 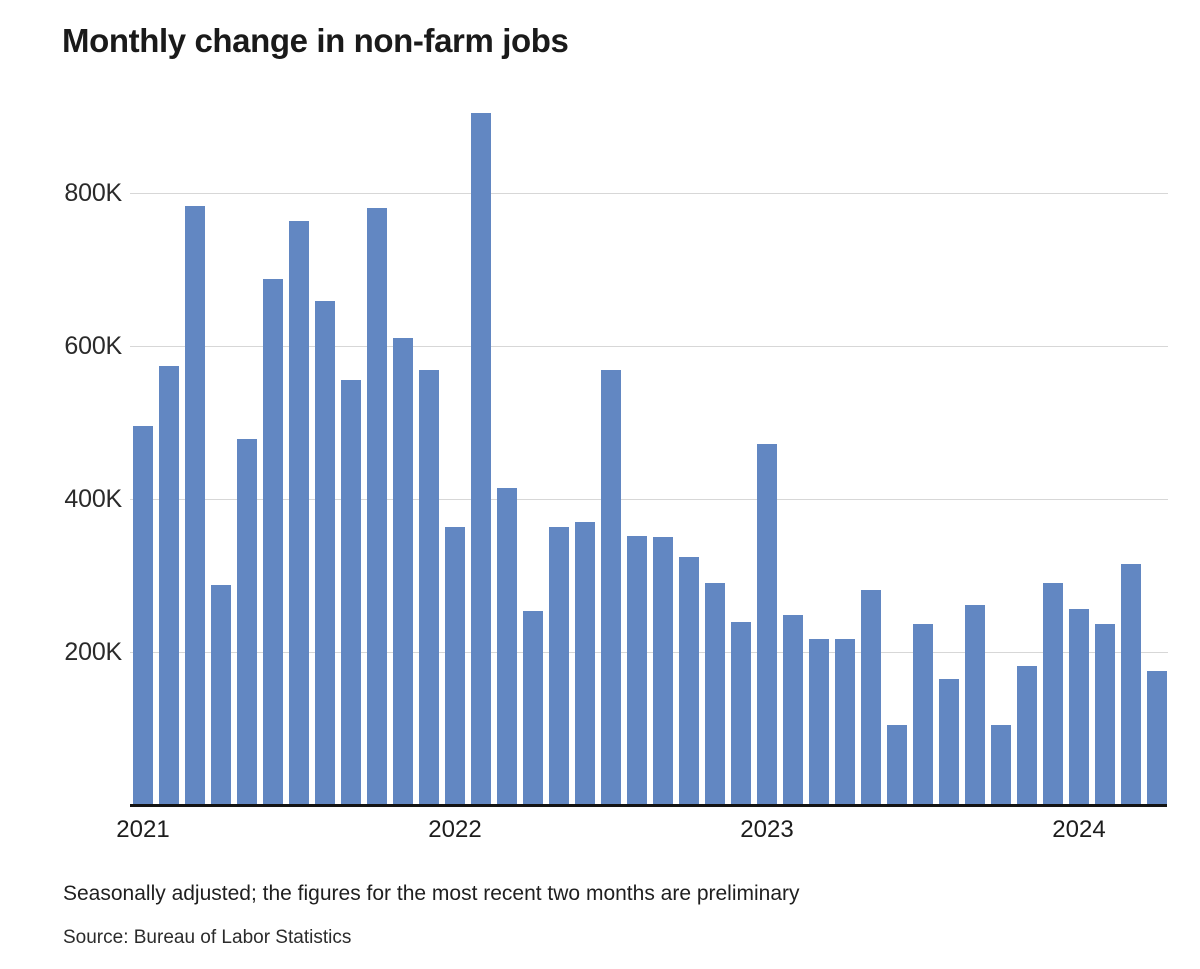 I want to click on y-gridline-200K, so click(x=649, y=652).